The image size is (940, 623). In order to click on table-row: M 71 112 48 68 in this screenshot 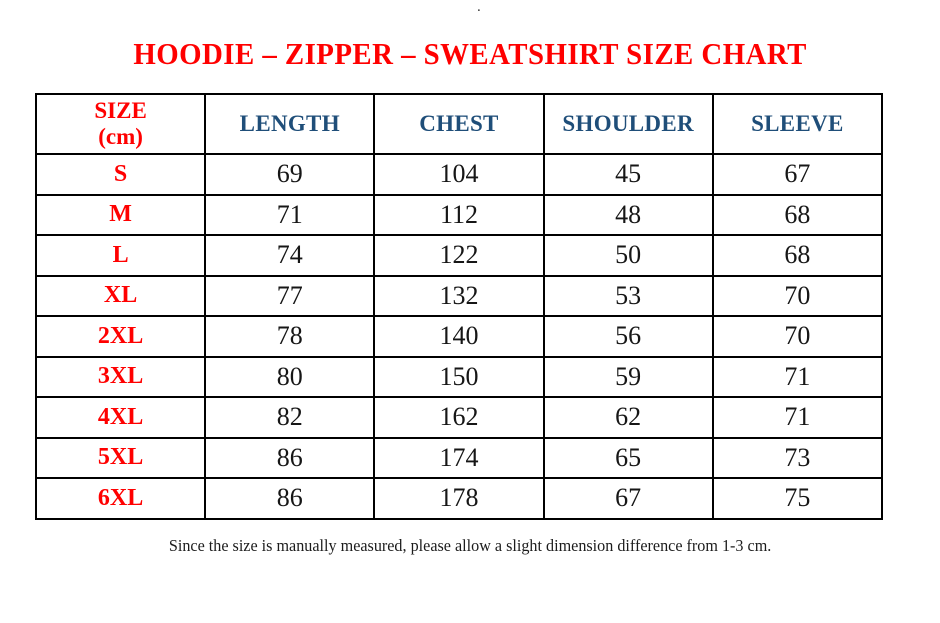, I will do `click(459, 214)`.